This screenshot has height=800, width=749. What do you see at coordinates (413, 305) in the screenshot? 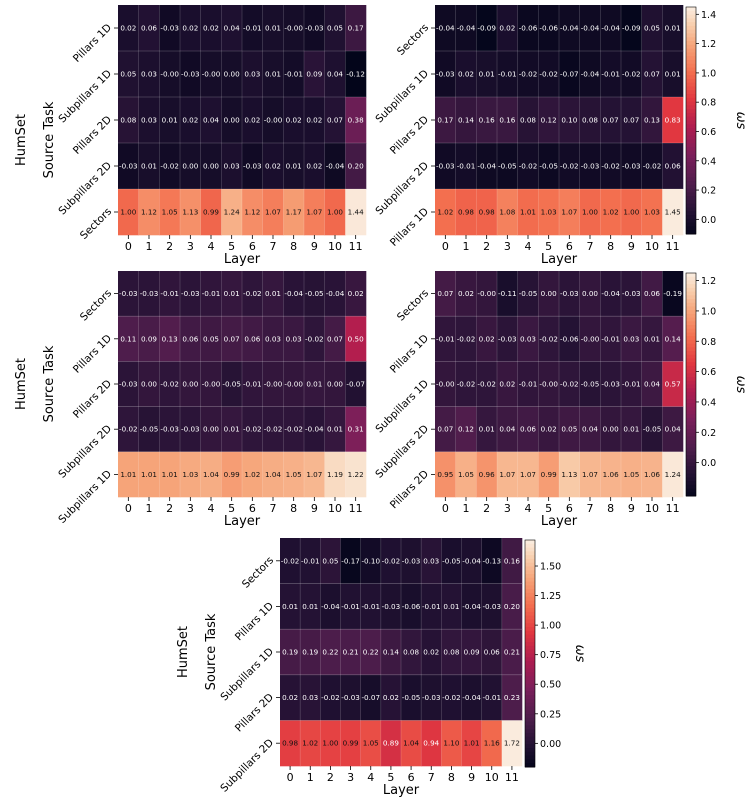
I see `y-tick-label: Sectors` at bounding box center [413, 305].